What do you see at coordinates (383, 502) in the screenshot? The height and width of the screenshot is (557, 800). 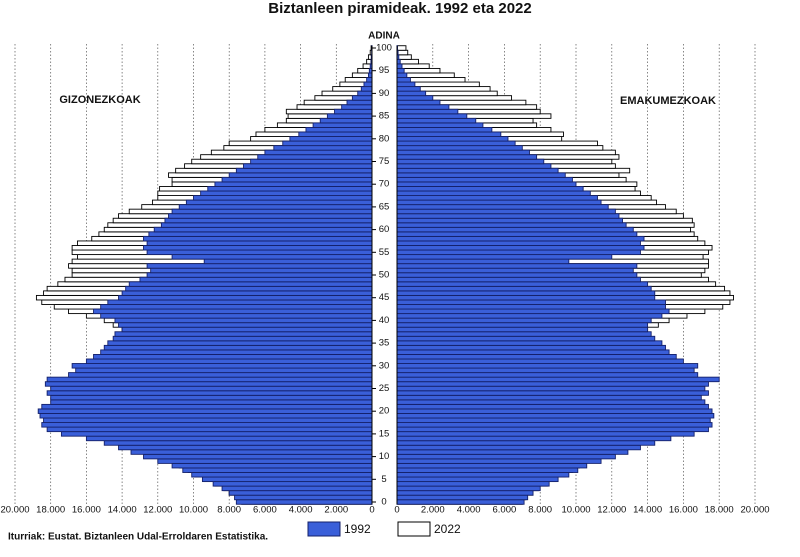 I see `y-tick-label: 0` at bounding box center [383, 502].